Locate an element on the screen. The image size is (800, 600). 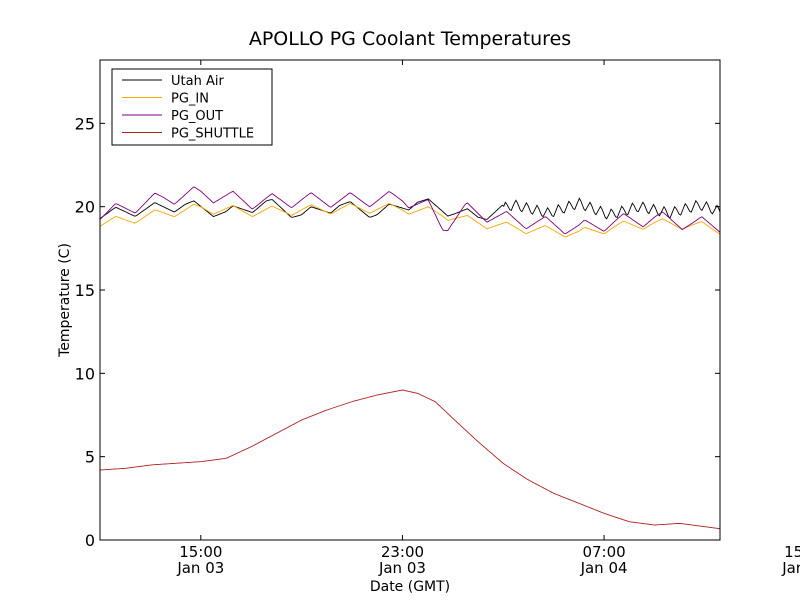
y-tick-label: 0 is located at coordinates (90, 540).